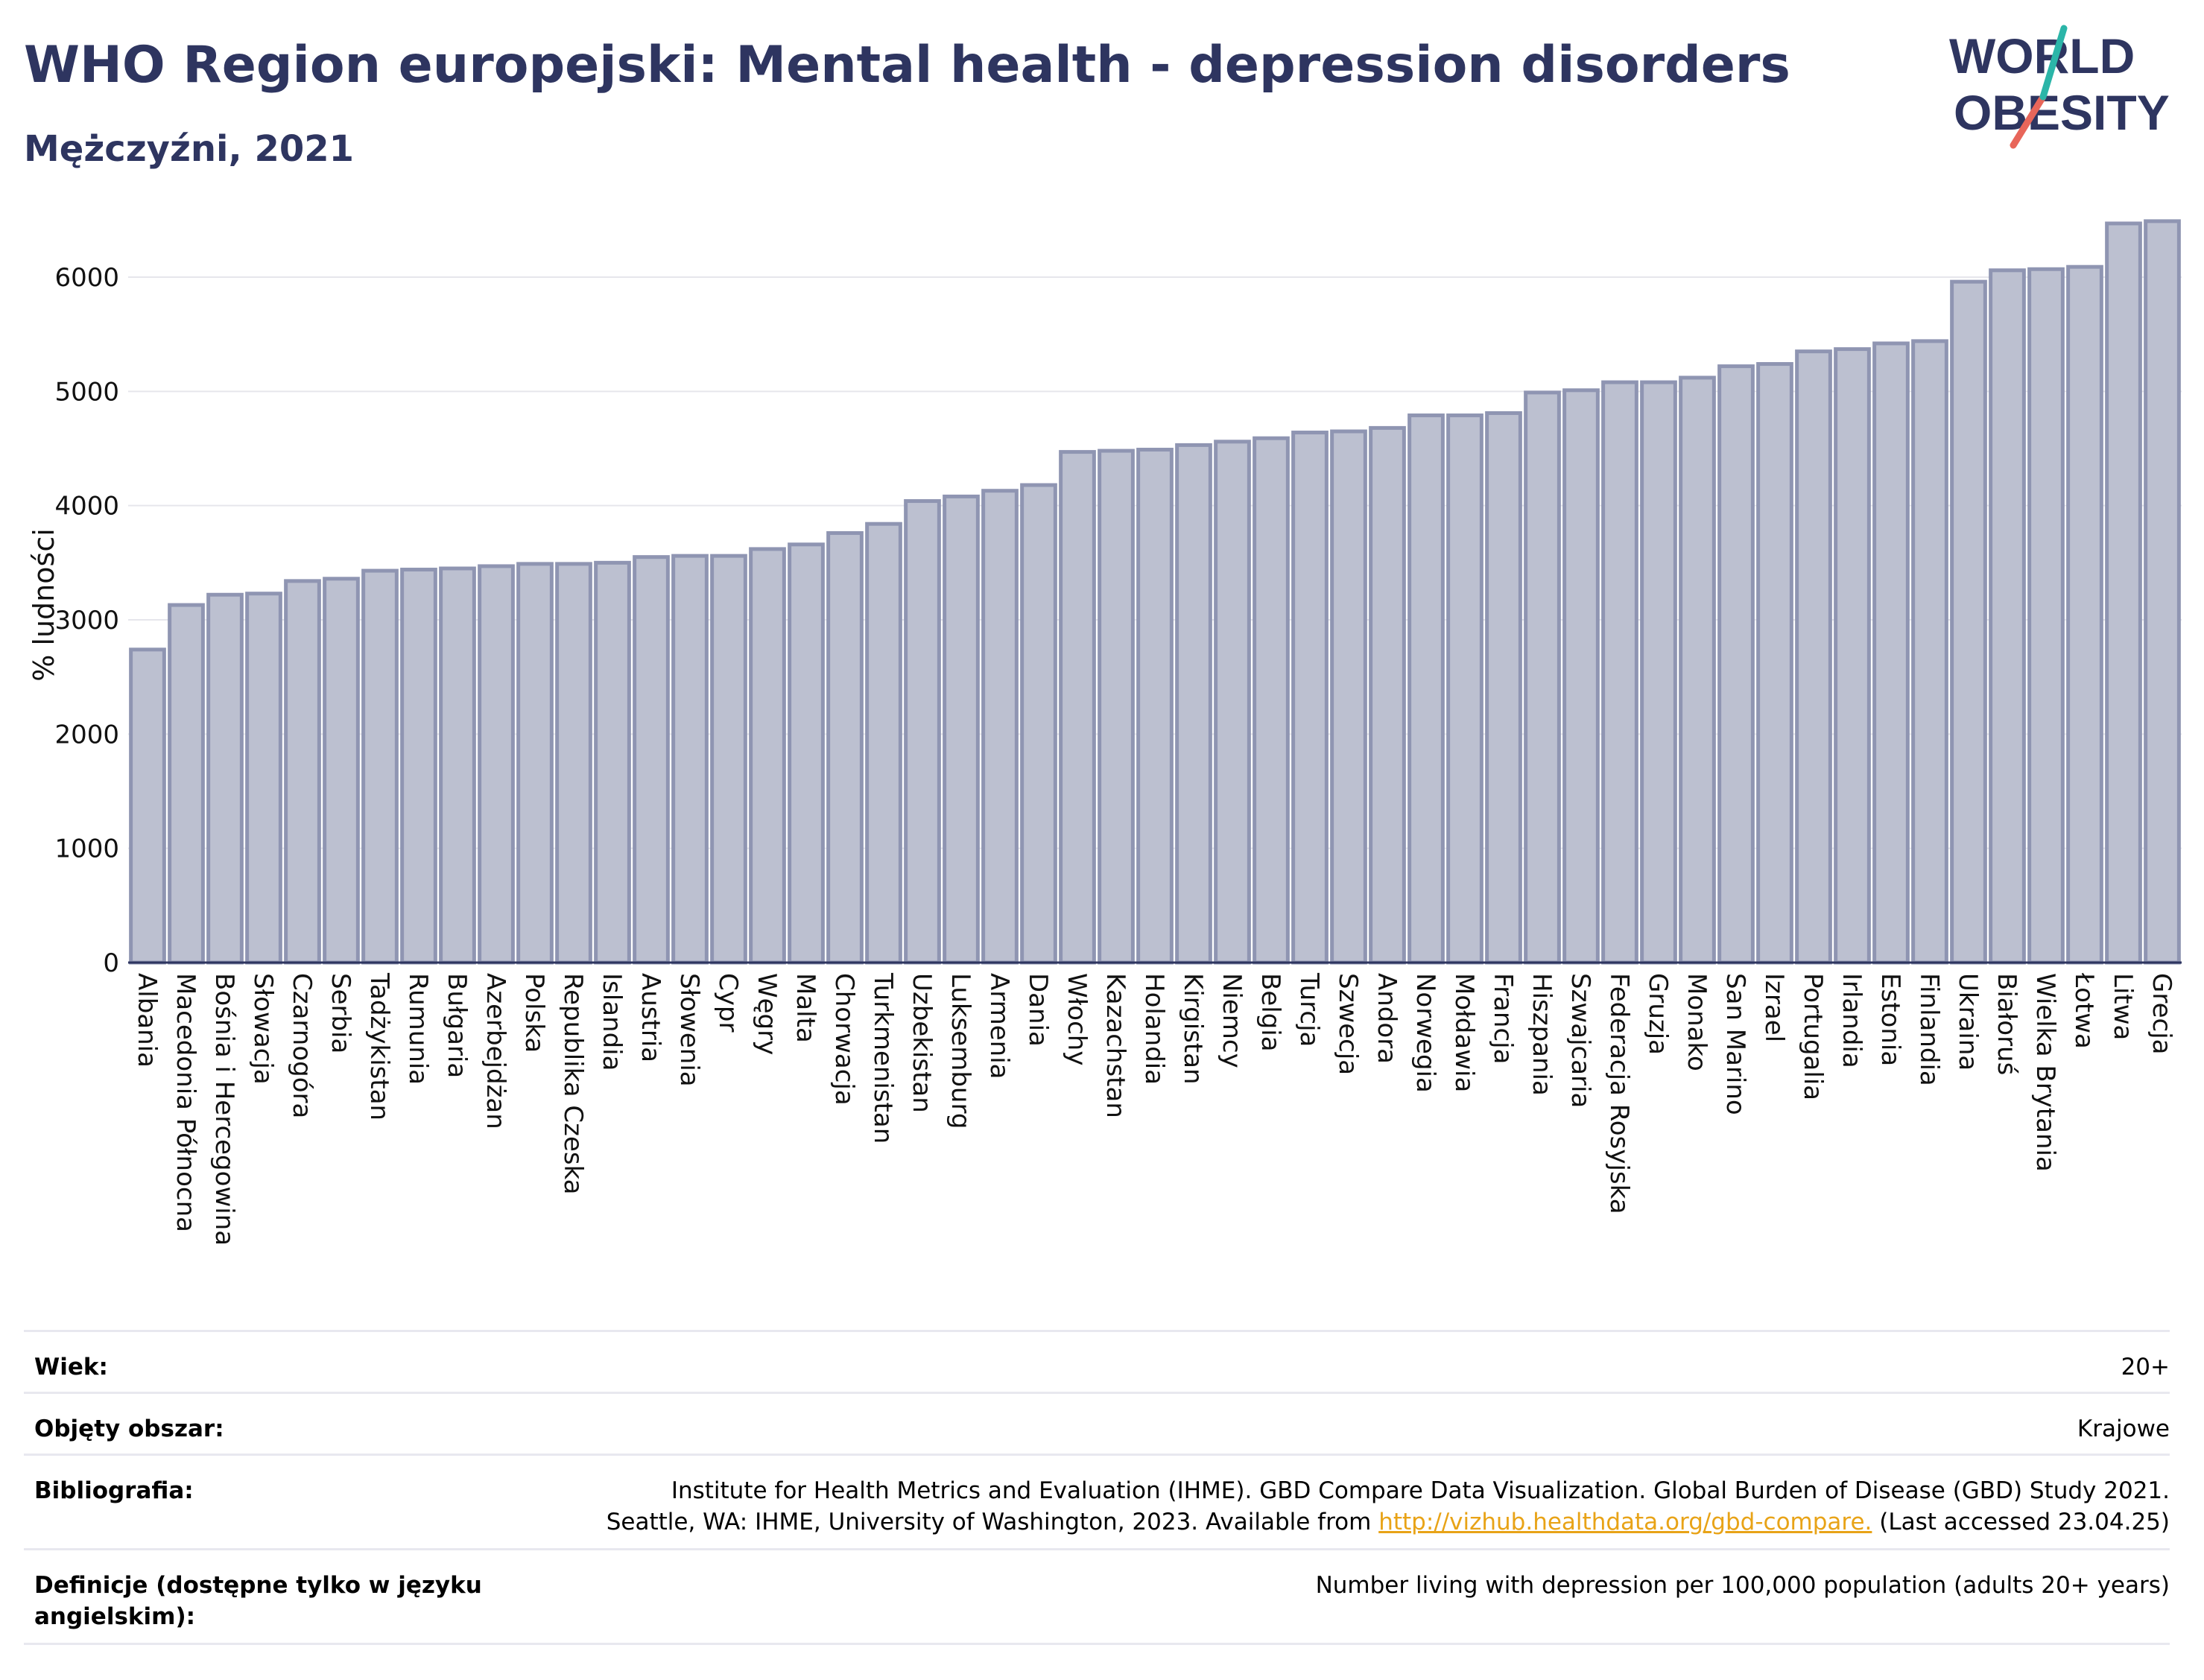 This screenshot has width=2204, height=1680. What do you see at coordinates (960, 1051) in the screenshot?
I see `x-tick-label: Luksemburg` at bounding box center [960, 1051].